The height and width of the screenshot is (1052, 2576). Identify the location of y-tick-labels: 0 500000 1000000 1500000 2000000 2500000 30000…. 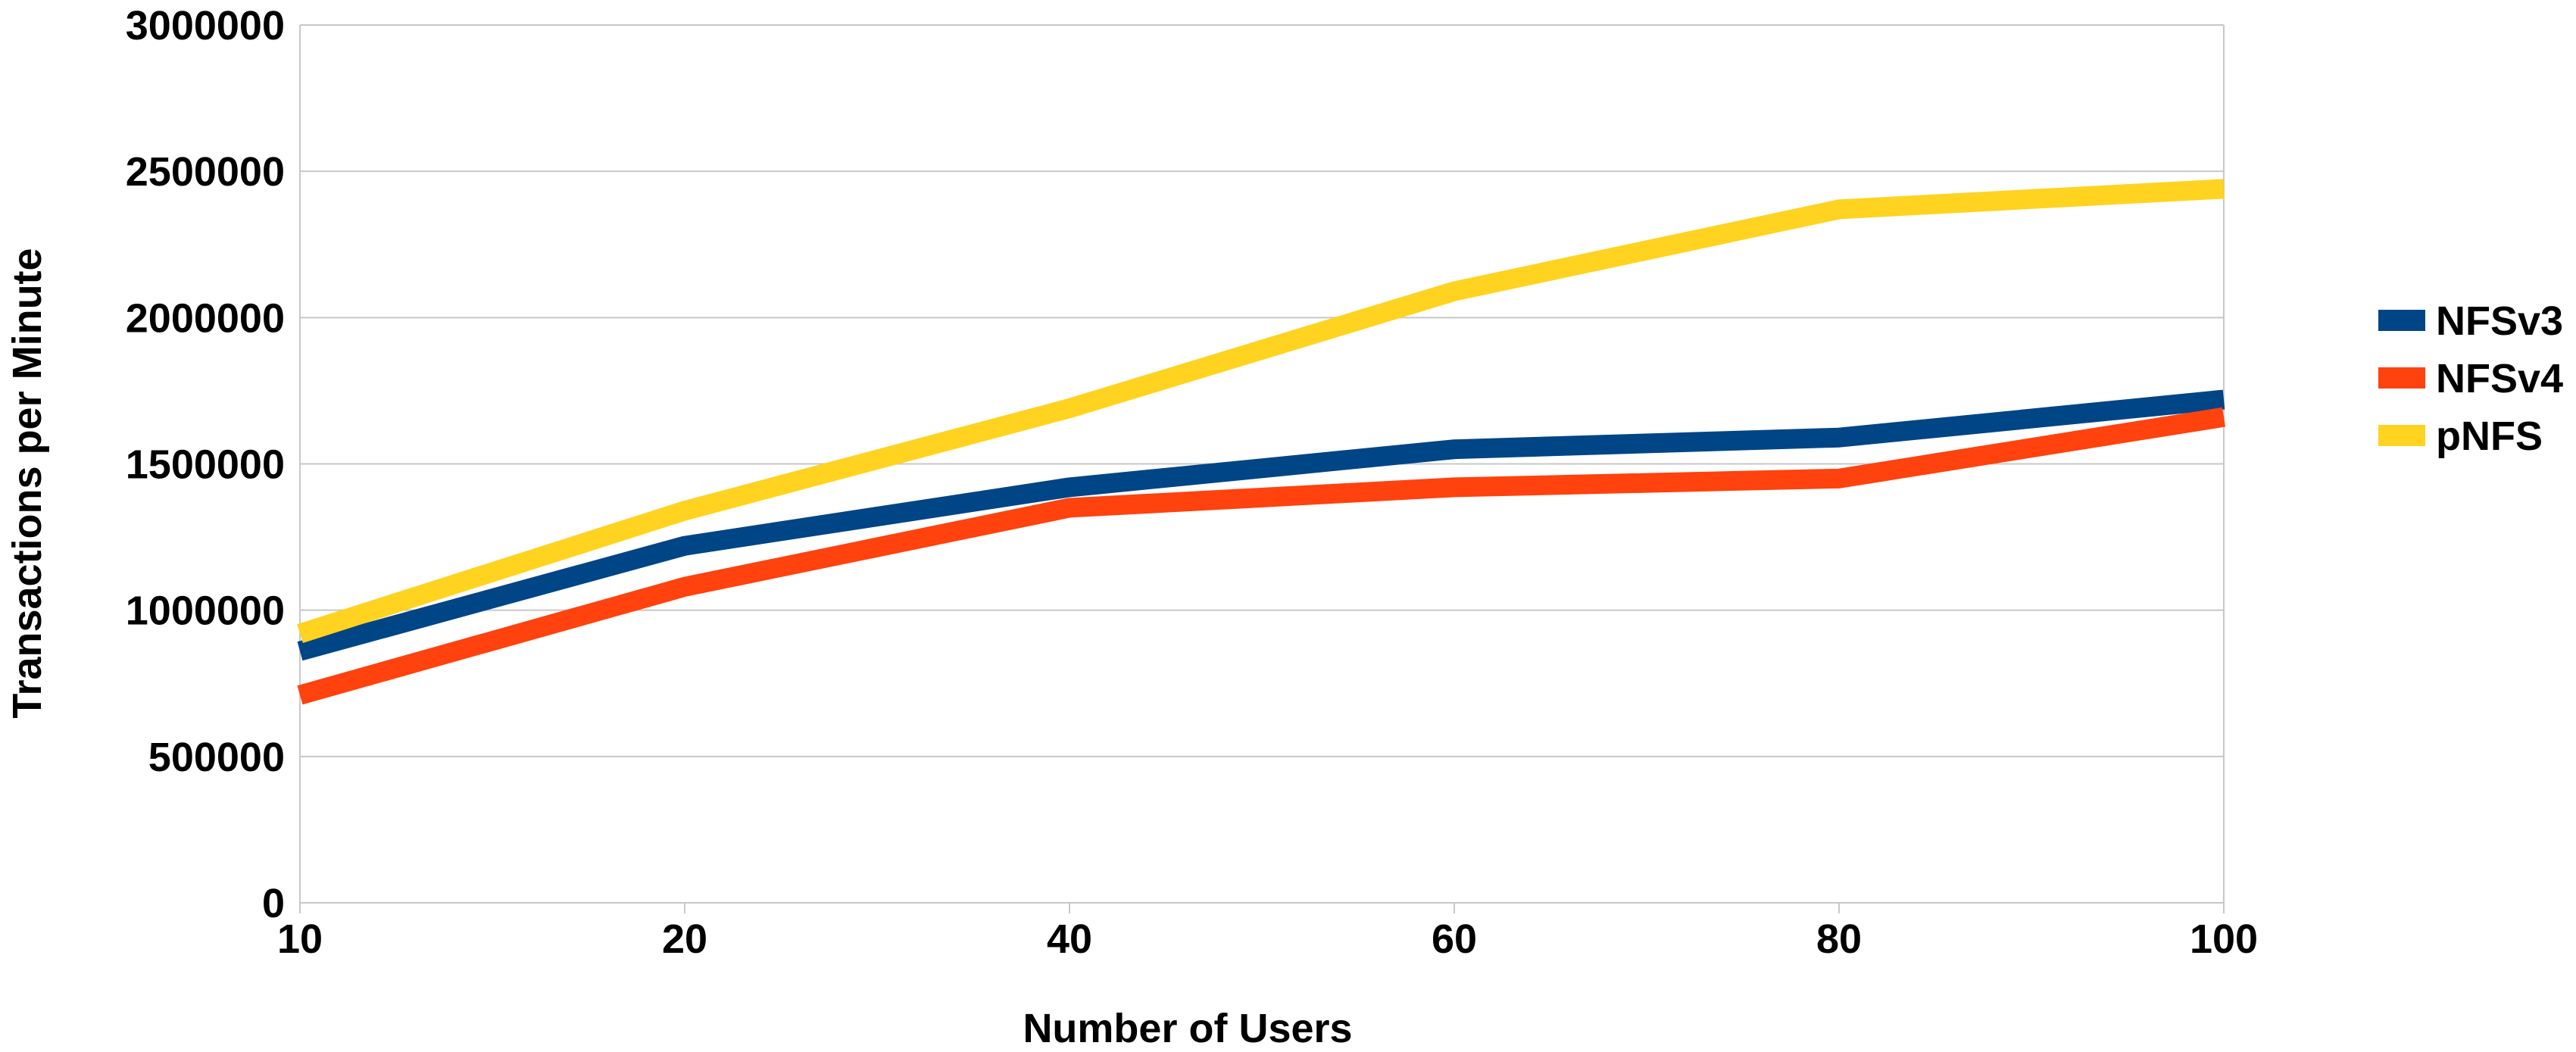
(206, 465).